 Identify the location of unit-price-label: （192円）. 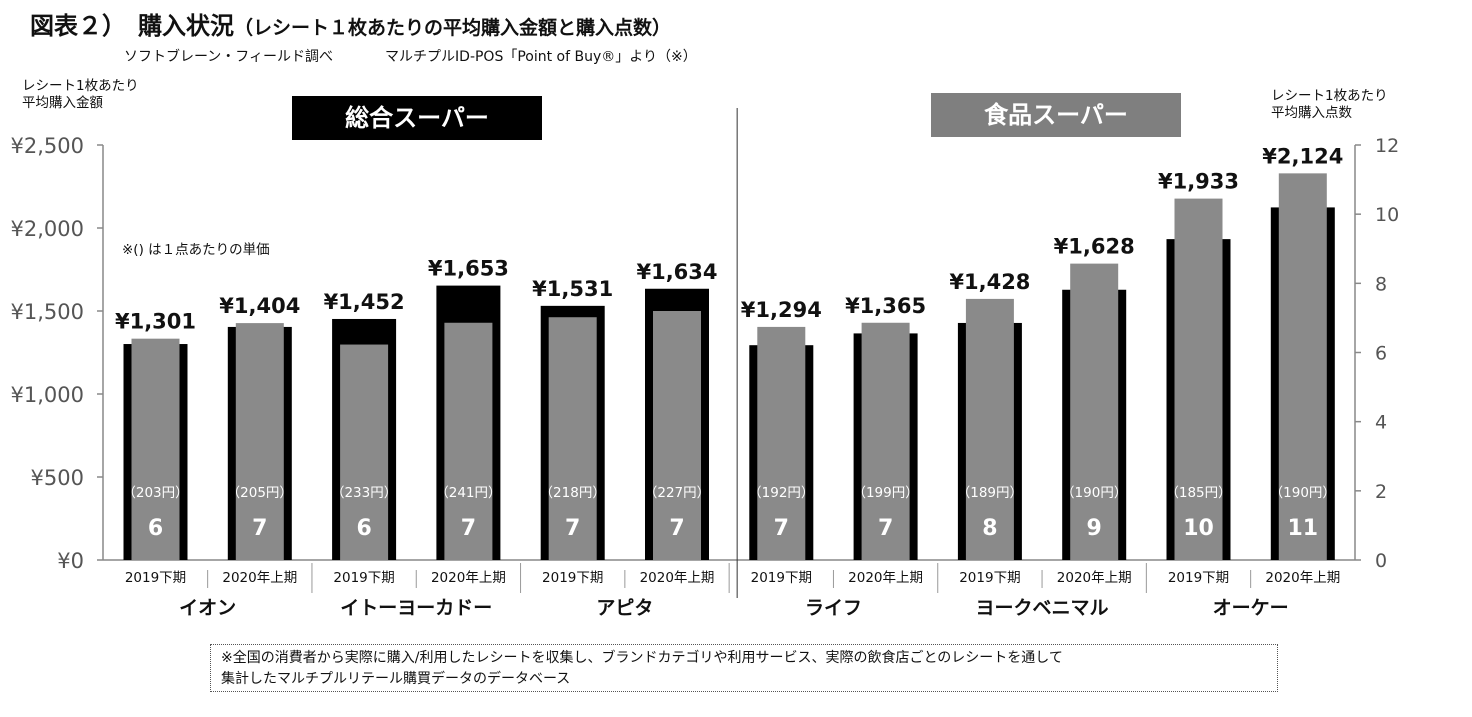
(781, 493).